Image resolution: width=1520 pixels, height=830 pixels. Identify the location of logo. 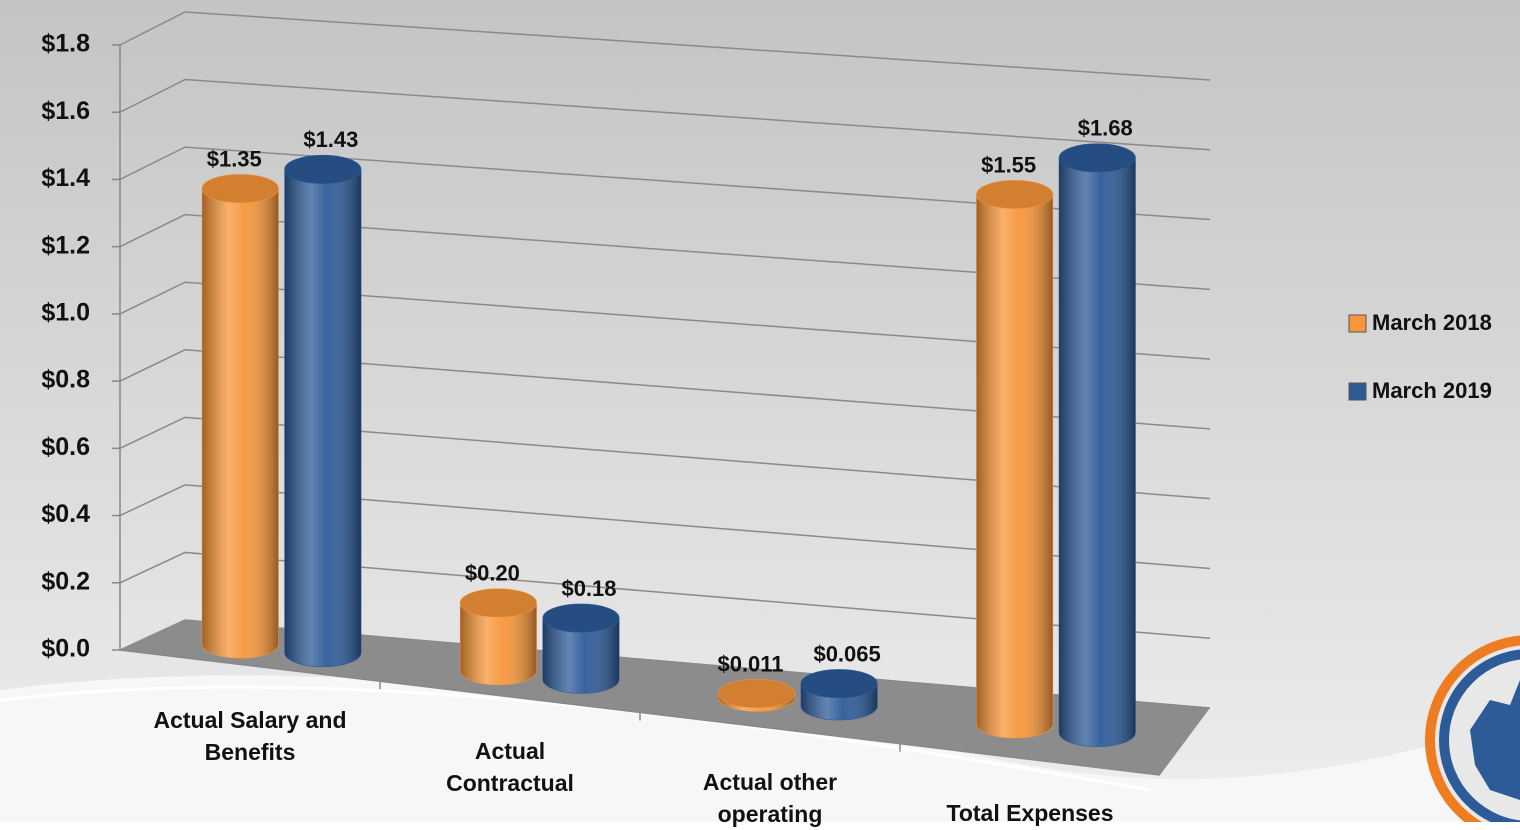
(1472, 728).